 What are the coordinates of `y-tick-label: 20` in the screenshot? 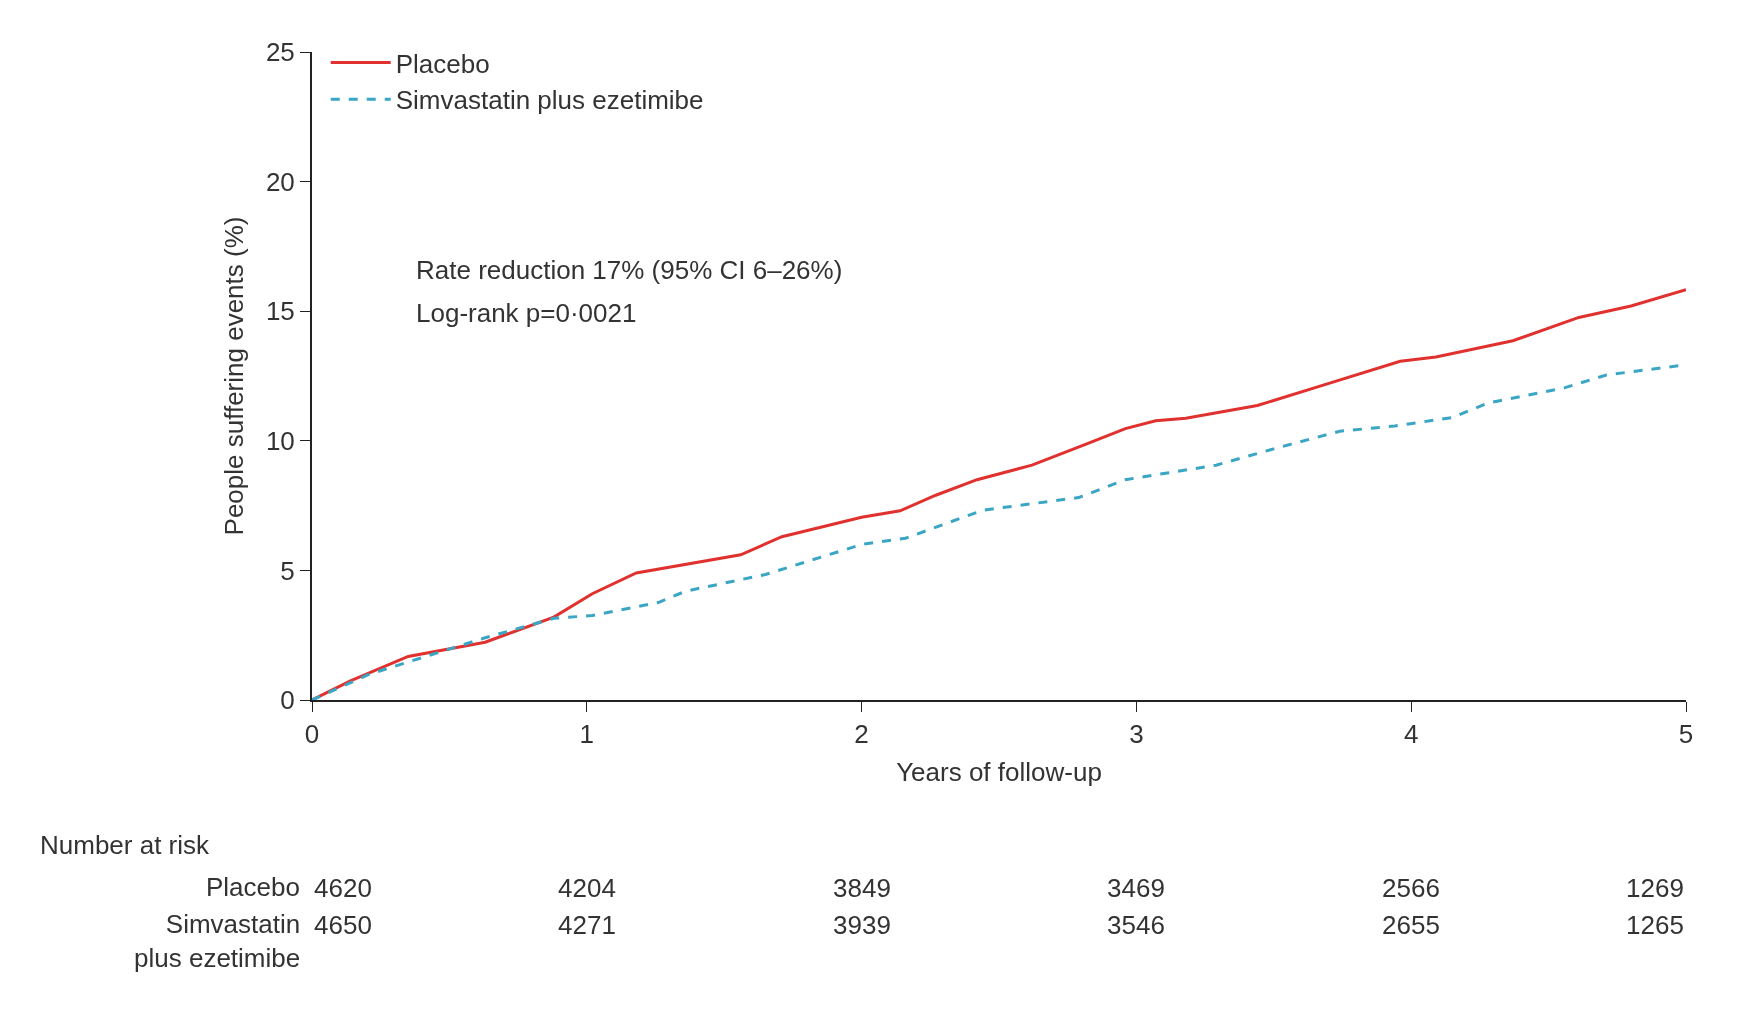 It's located at (280, 181).